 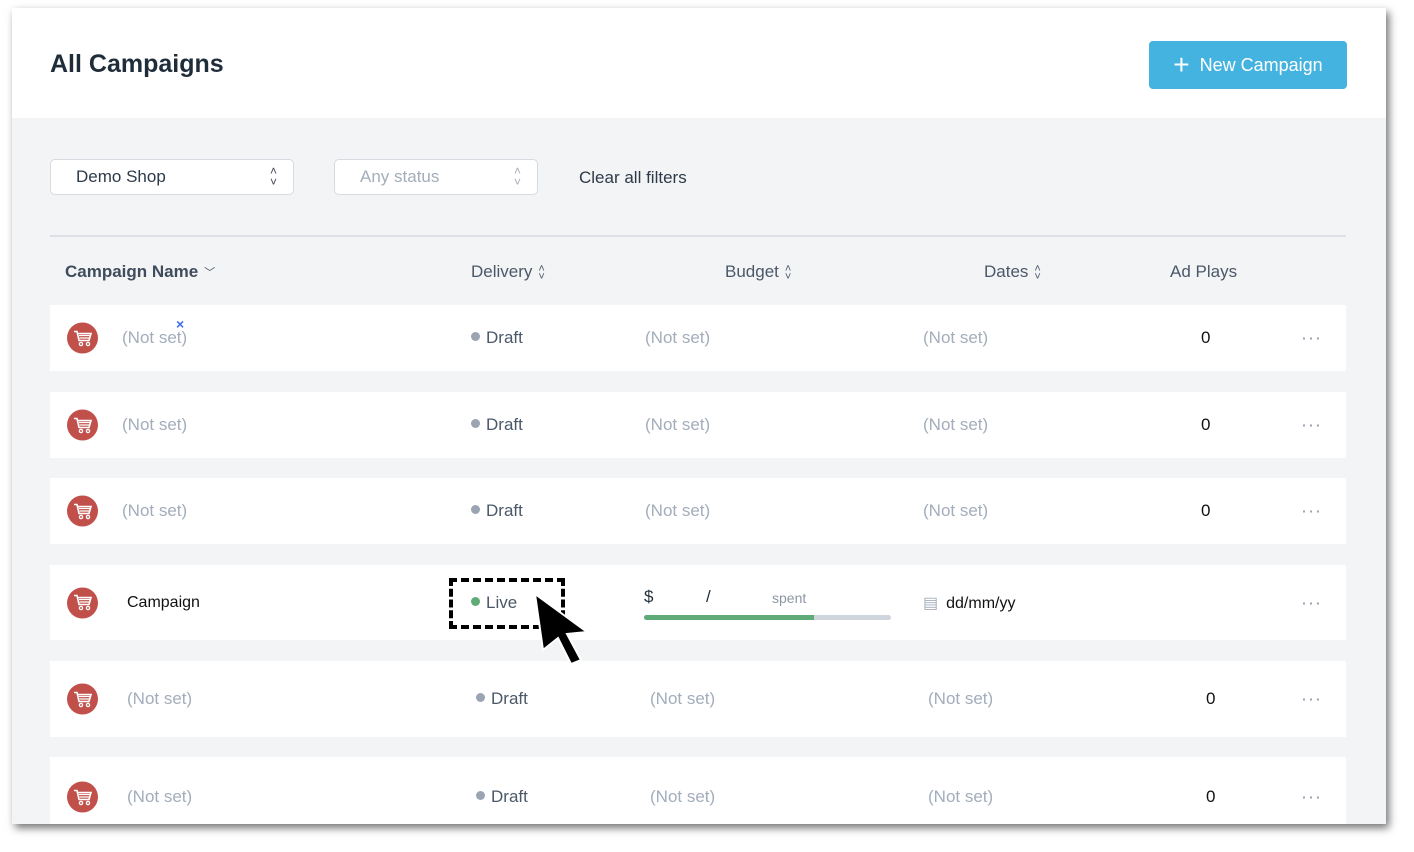 I want to click on campaign-name: Campaign, so click(x=163, y=602).